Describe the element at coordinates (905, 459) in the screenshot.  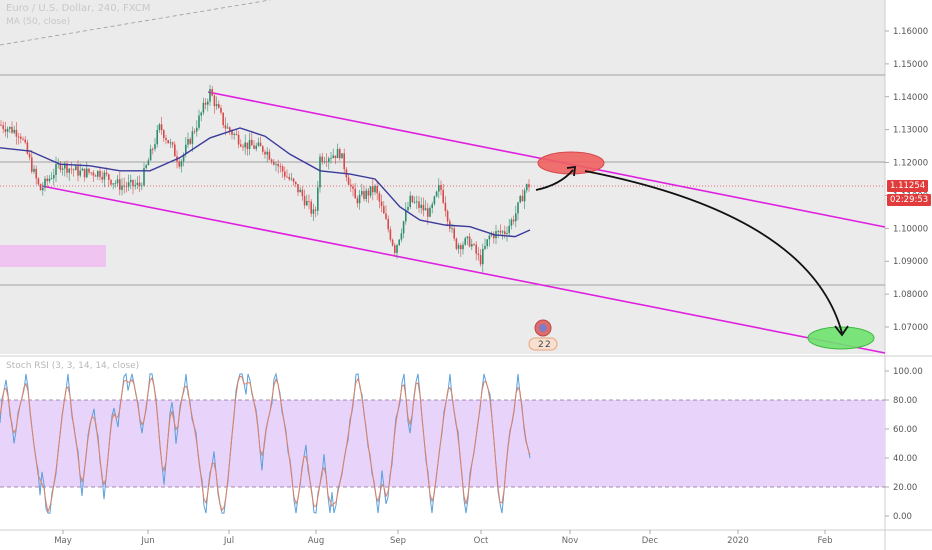
I see `rsi-tick-label: 40.00` at that location.